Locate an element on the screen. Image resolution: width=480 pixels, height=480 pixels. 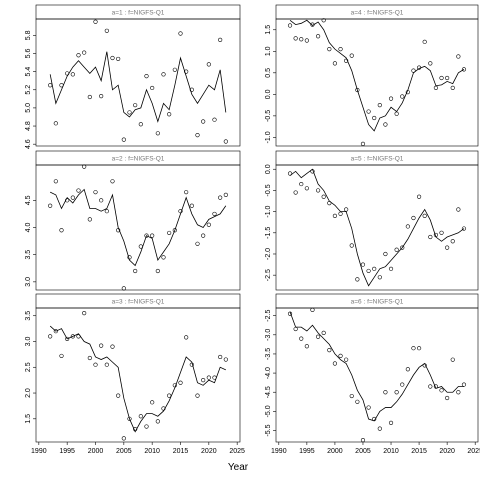
y-tick-label: 5.6 is located at coordinates (28, 54).